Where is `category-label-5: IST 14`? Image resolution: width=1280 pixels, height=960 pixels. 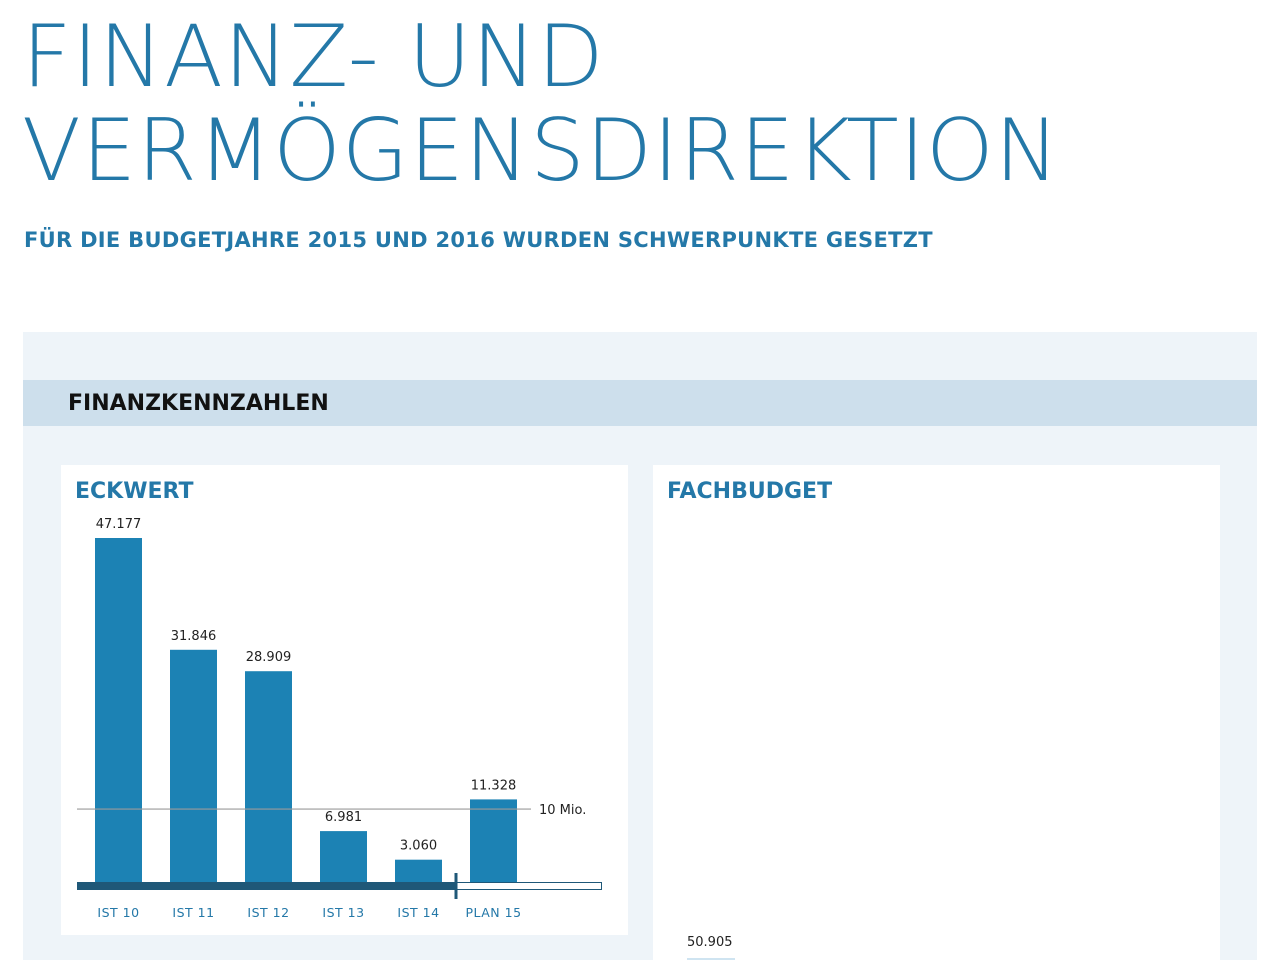 category-label-5: IST 14 is located at coordinates (418, 912).